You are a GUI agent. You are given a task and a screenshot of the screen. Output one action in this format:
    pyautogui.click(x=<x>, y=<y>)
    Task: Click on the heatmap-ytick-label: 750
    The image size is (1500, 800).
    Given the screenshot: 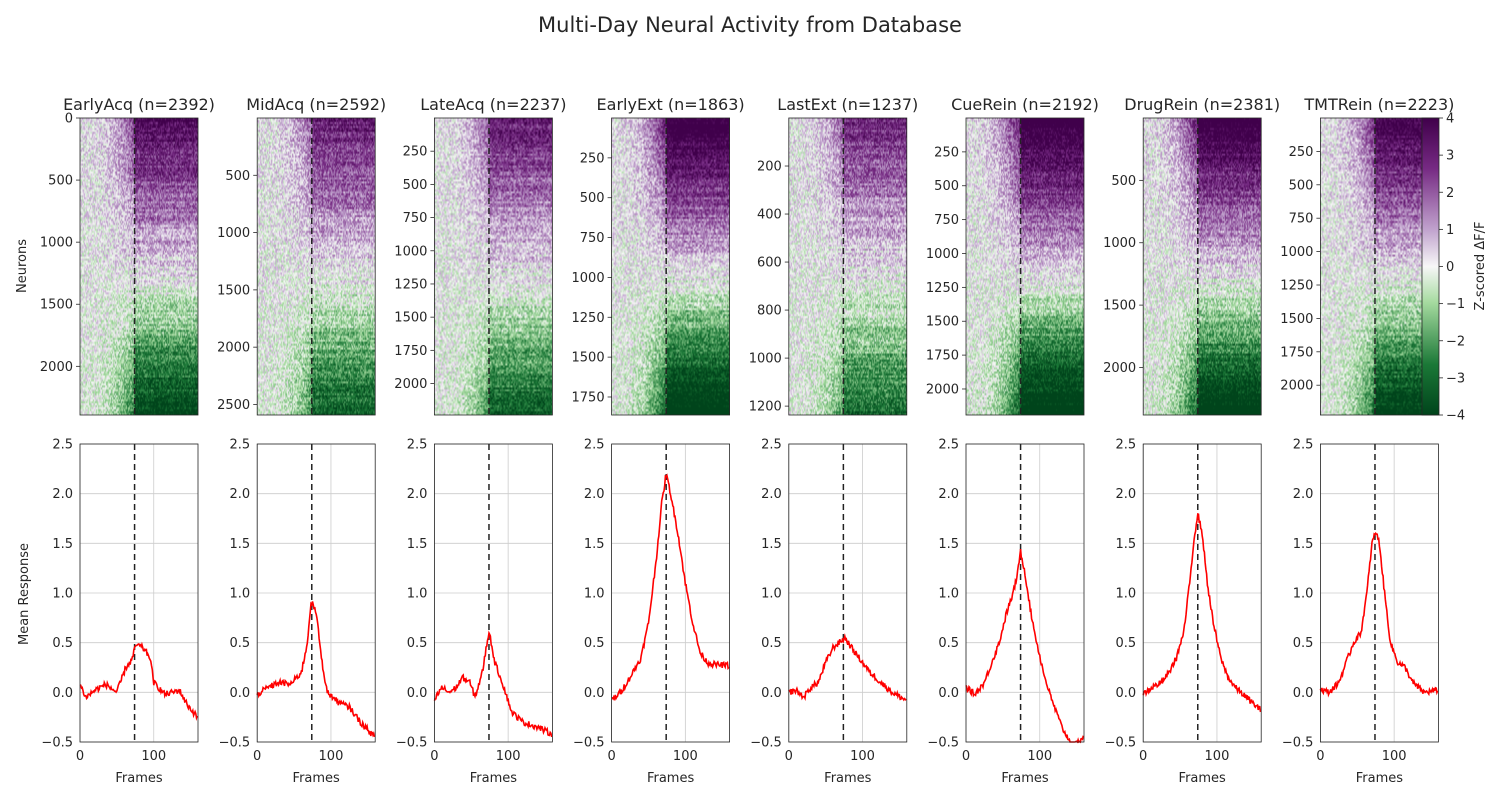 What is the action you would take?
    pyautogui.click(x=946, y=220)
    